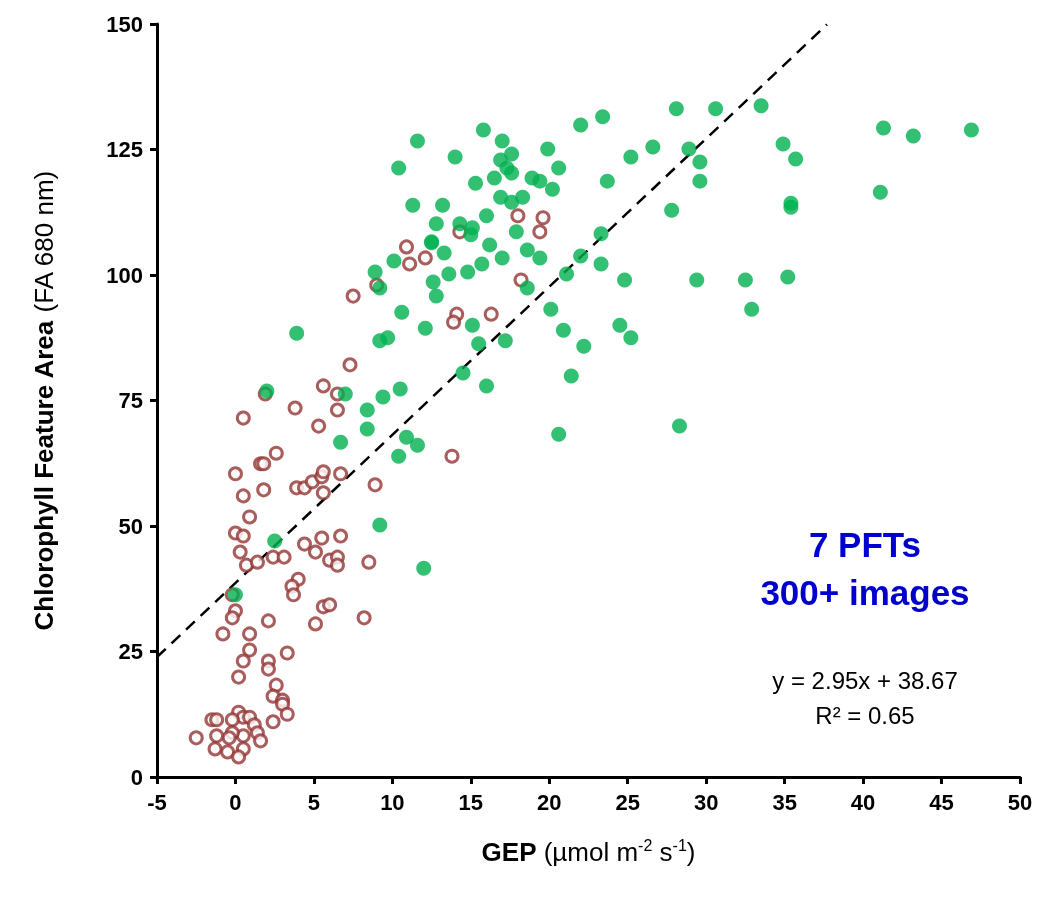  What do you see at coordinates (157, 802) in the screenshot?
I see `x-tick-label: -5` at bounding box center [157, 802].